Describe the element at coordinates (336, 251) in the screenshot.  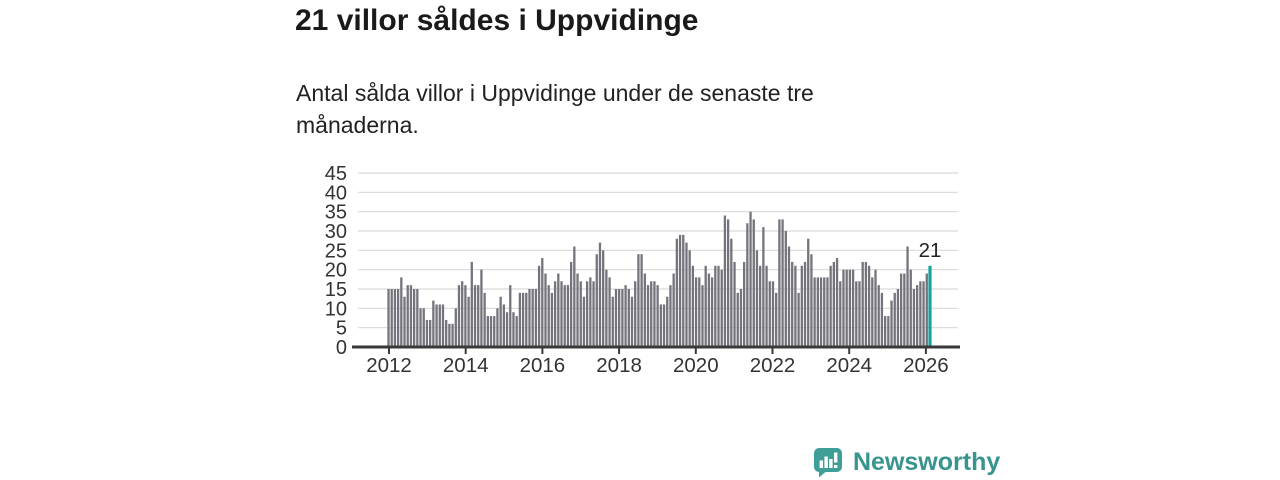
I see `y-tick-label: 25` at that location.